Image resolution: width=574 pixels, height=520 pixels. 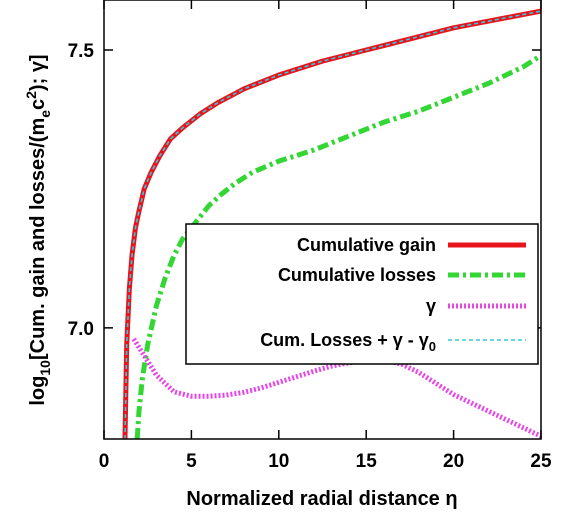 What do you see at coordinates (38, 391) in the screenshot?
I see `y-axis-title-pre: log` at bounding box center [38, 391].